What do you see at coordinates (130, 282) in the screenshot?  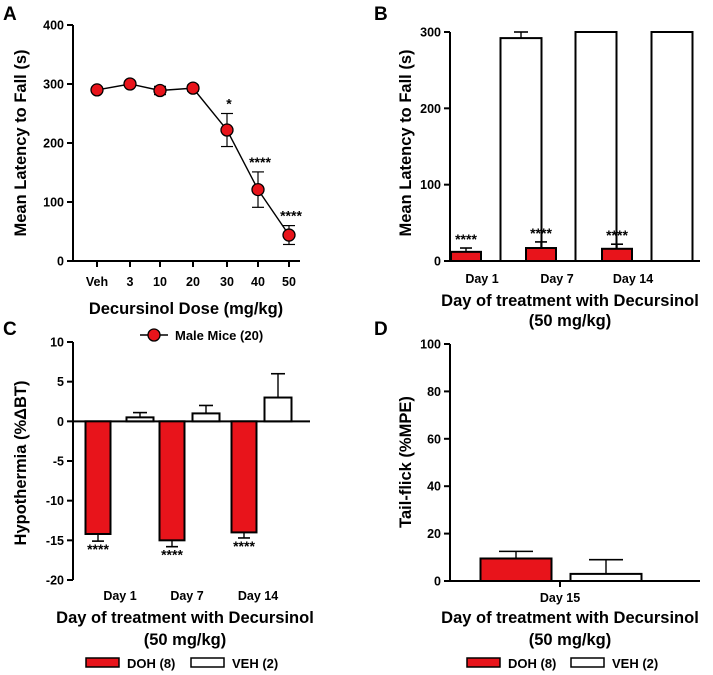 I see `x-tick-label: 3` at bounding box center [130, 282].